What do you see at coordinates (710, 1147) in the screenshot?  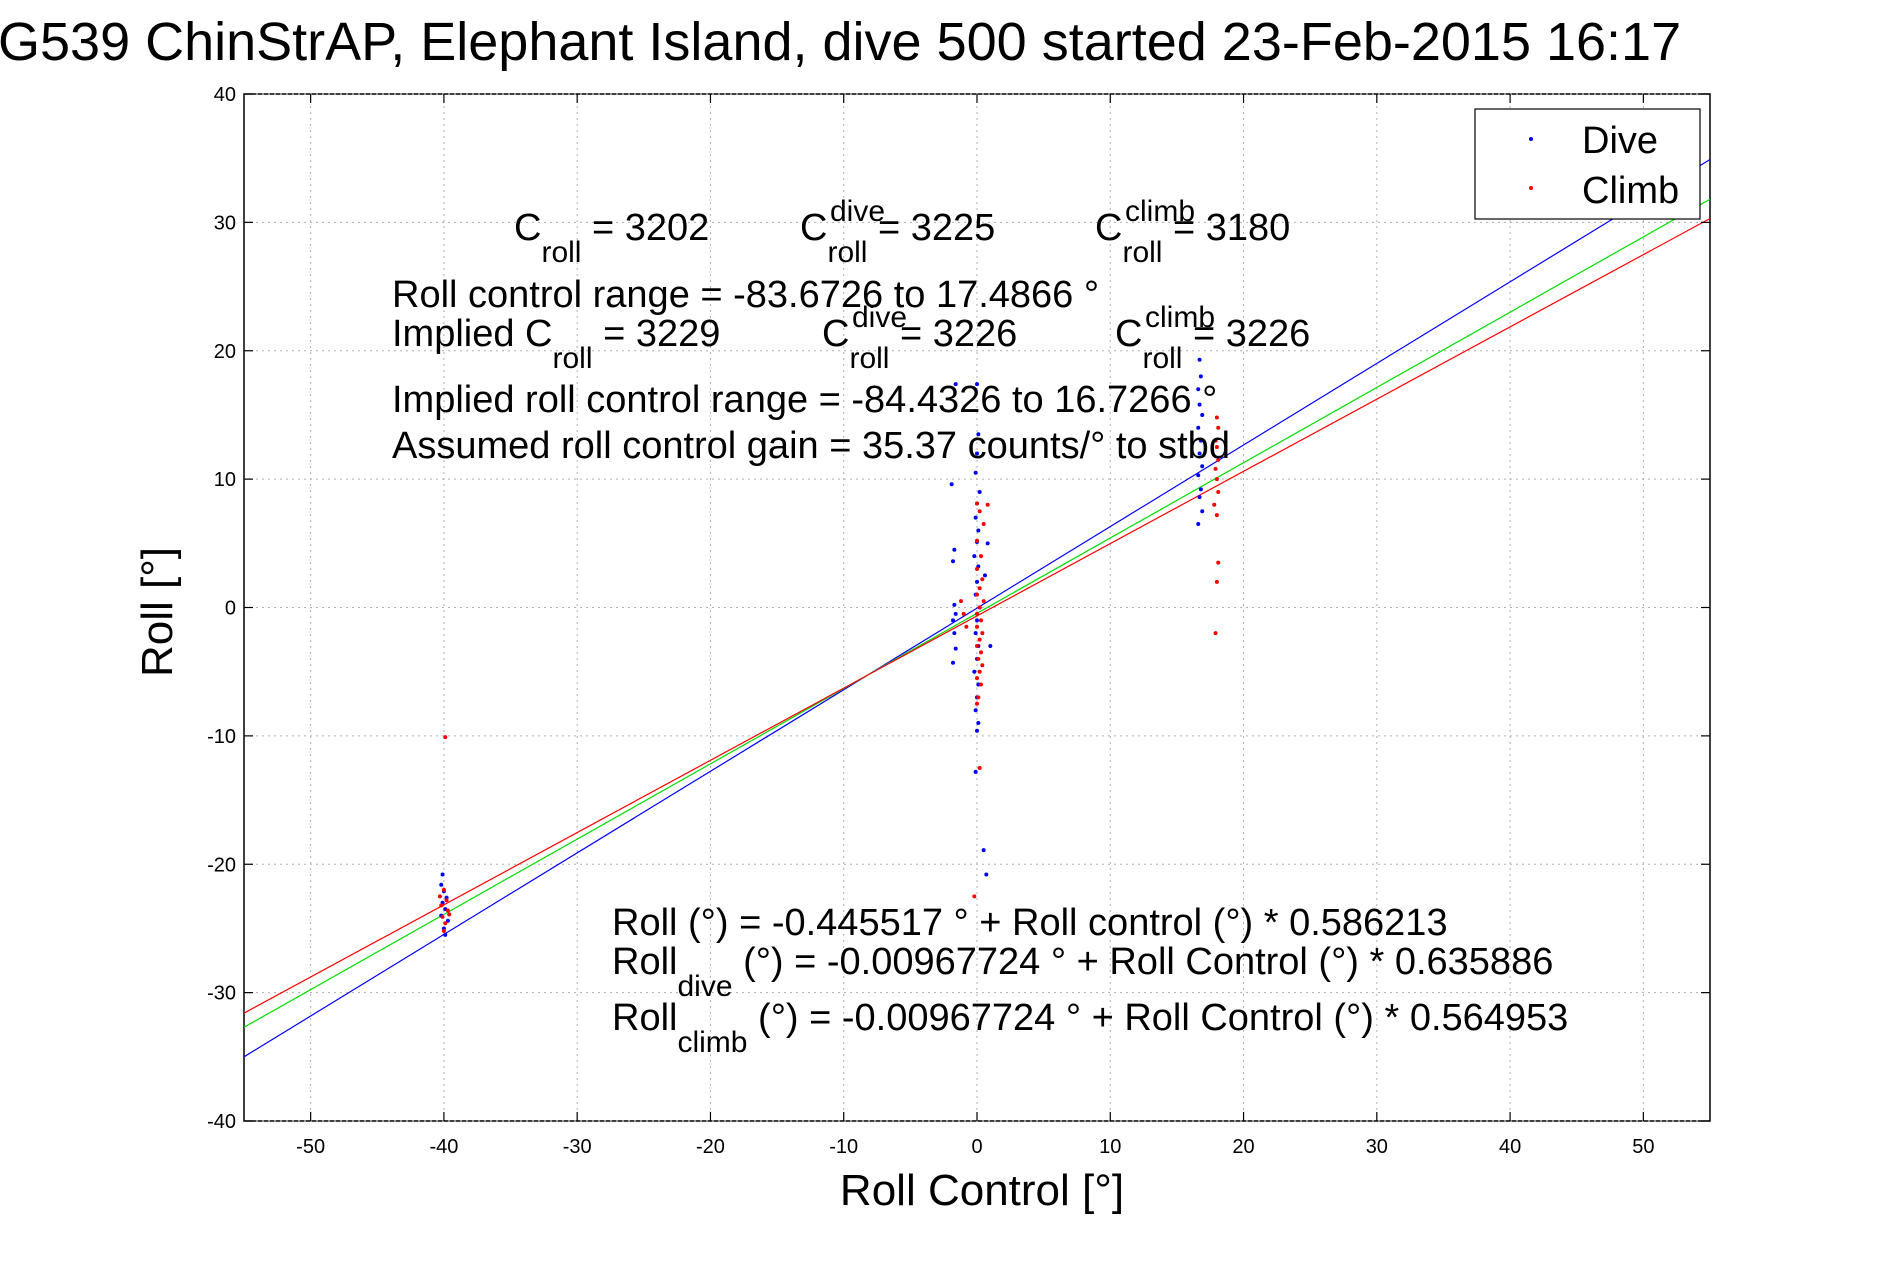 I see `x-tick-label: -20` at bounding box center [710, 1147].